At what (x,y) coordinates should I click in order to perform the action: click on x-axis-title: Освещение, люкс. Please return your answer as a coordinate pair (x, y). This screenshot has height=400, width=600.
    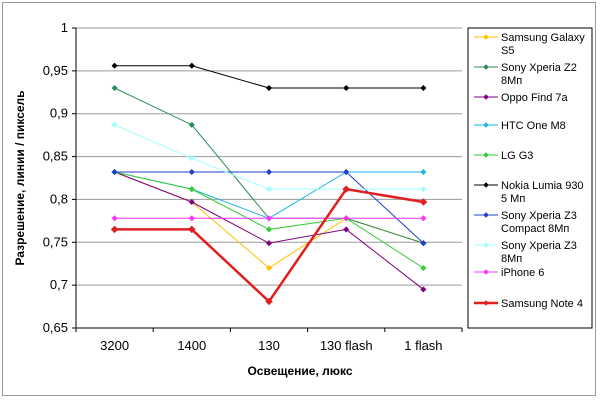
    Looking at the image, I should click on (299, 371).